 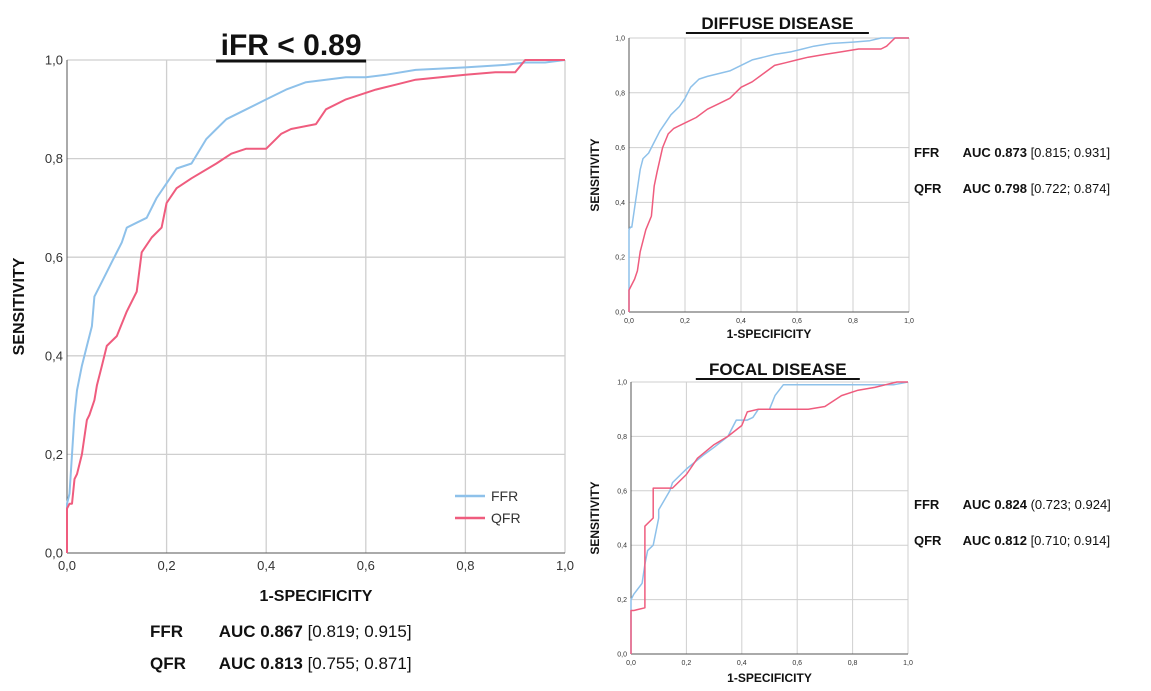 I want to click on auc-value: AUC 0.812, so click(x=994, y=540).